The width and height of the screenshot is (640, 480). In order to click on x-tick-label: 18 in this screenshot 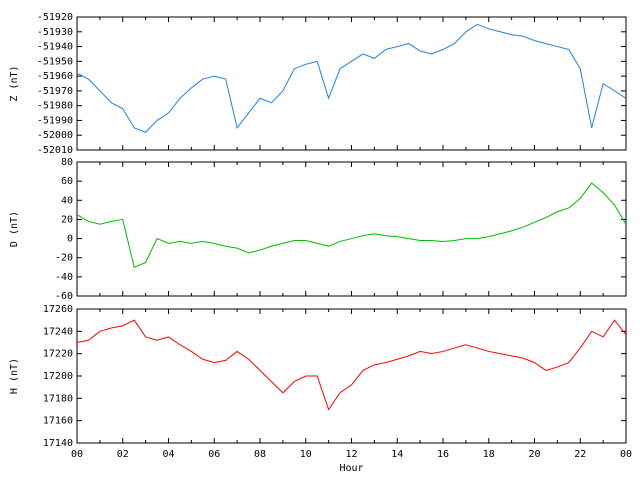, I will do `click(489, 454)`.